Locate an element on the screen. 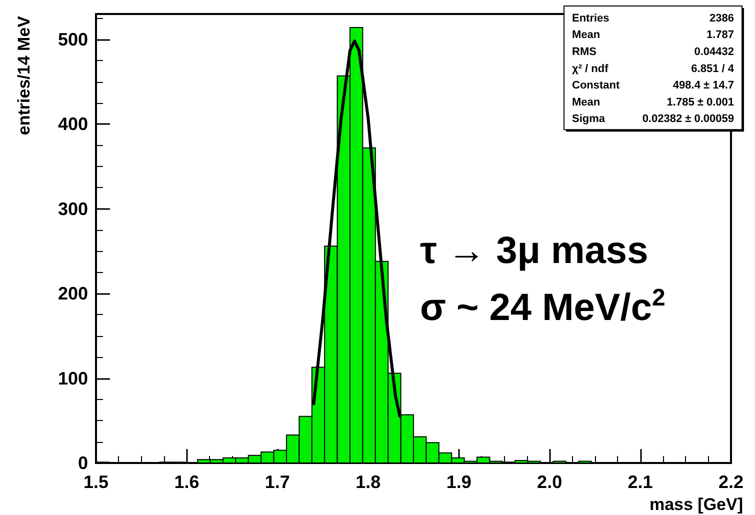  y-tick-label: 0 is located at coordinates (83, 463).